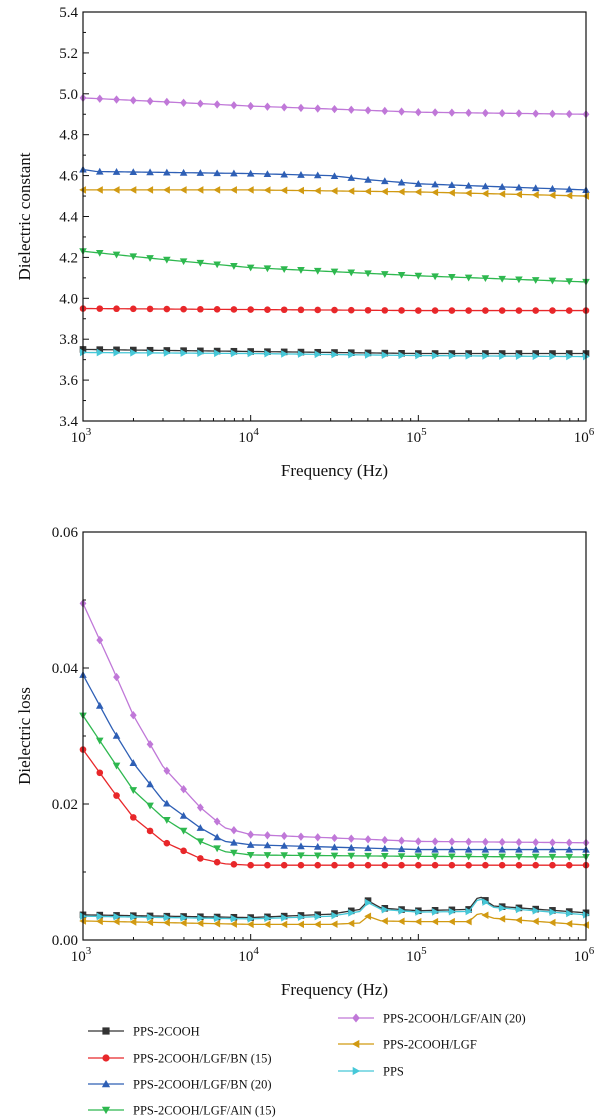 The image size is (600, 1120). I want to click on legend-entry-1: PPS-2COOH, so click(144, 1032).